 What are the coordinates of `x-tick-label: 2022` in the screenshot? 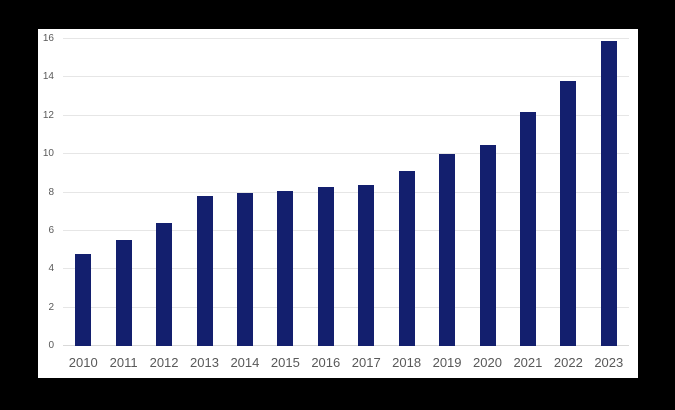 It's located at (568, 362).